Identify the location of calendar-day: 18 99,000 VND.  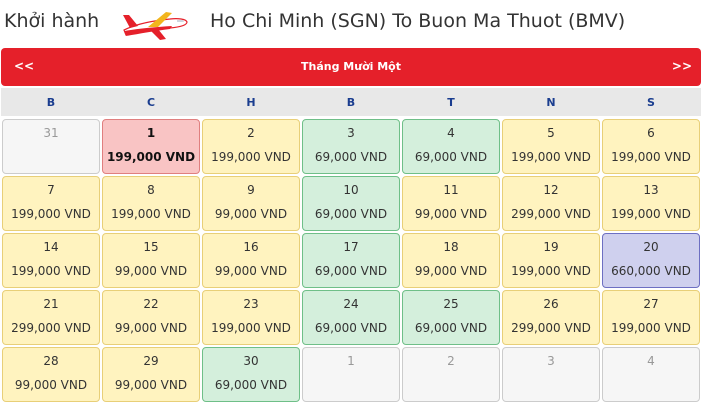
(451, 260).